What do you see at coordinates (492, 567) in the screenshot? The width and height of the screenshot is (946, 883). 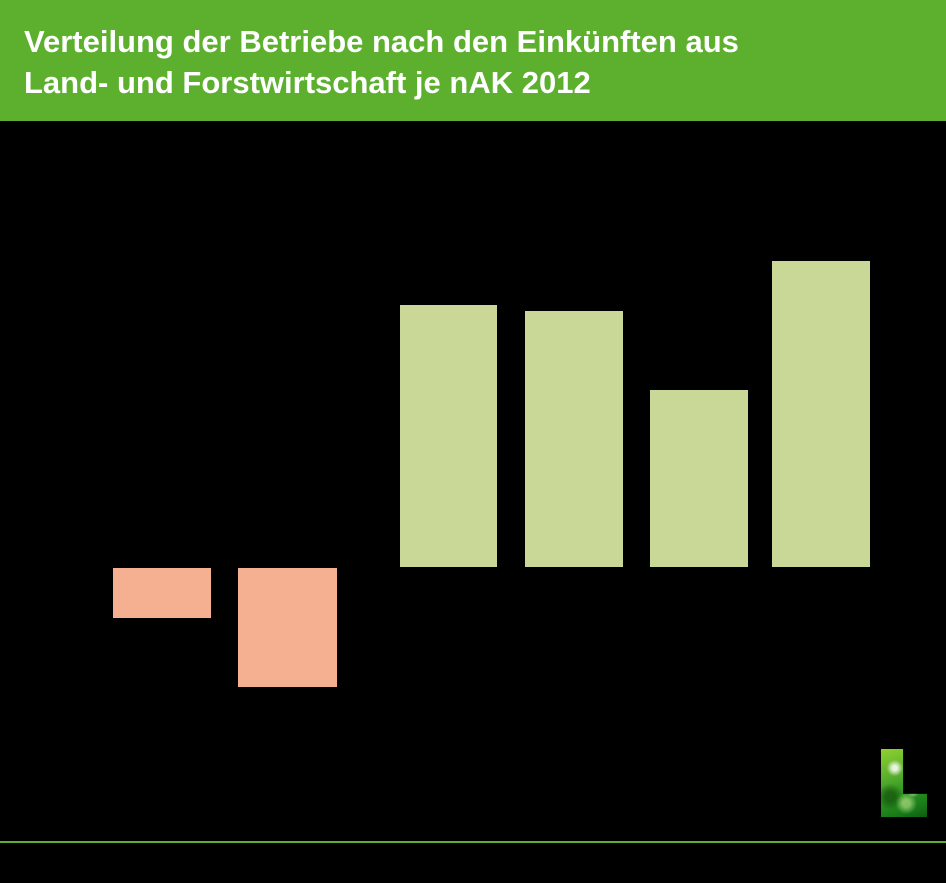 I see `x-axis-baseline` at bounding box center [492, 567].